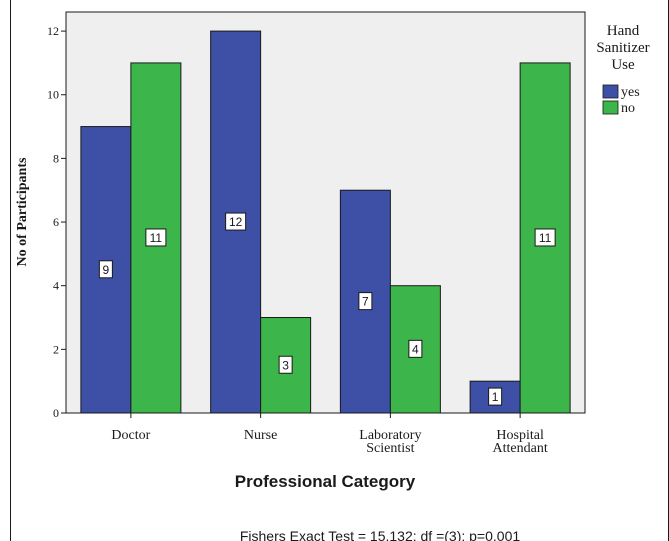  I want to click on y-tick-label: 4, so click(56, 286).